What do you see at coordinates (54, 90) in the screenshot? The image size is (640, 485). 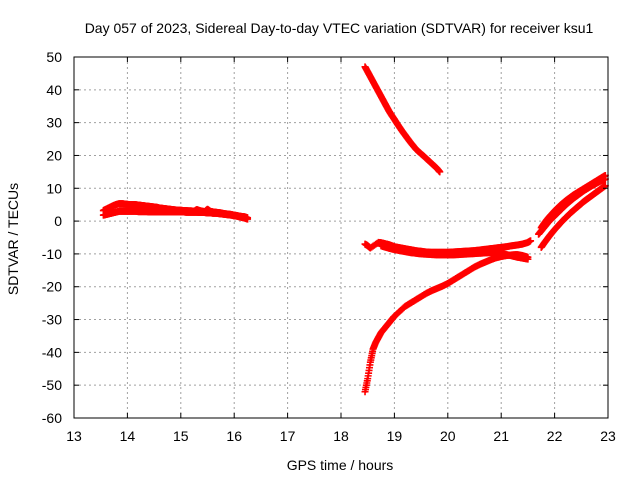 I see `y-tick-label: 40` at bounding box center [54, 90].